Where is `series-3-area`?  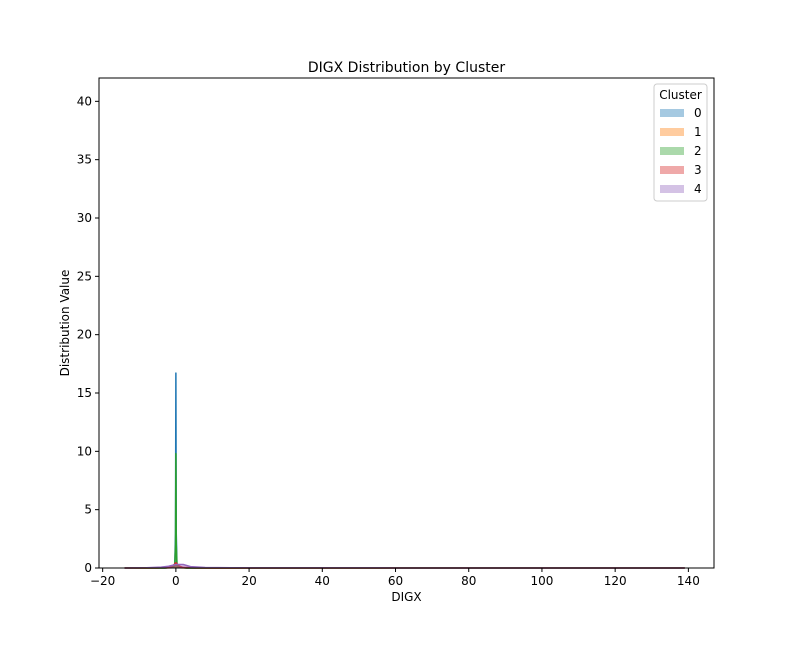
series-3-area is located at coordinates (404, 565).